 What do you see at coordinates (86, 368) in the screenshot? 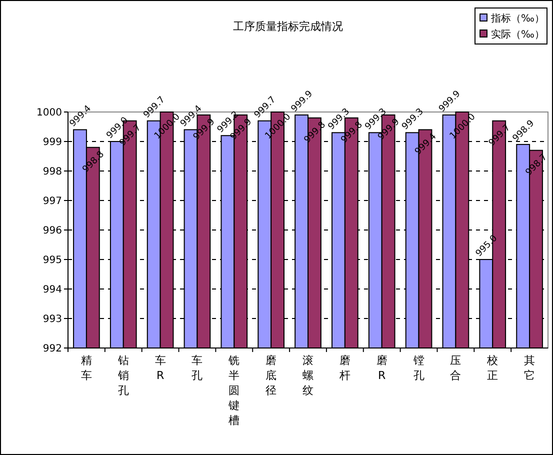
I see `x-tick-label: 精车` at bounding box center [86, 368].